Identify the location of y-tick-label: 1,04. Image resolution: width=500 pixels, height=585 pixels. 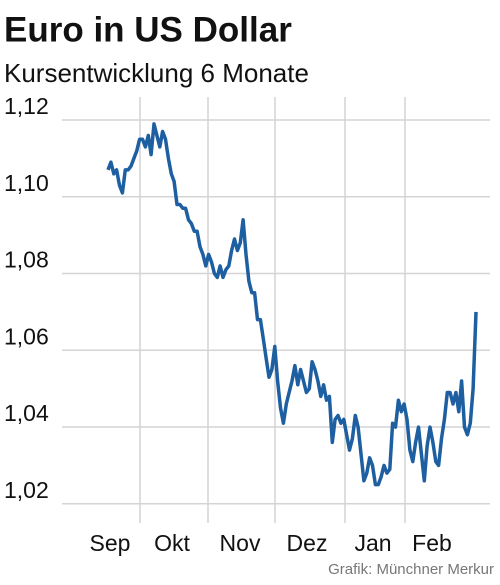
(26, 413).